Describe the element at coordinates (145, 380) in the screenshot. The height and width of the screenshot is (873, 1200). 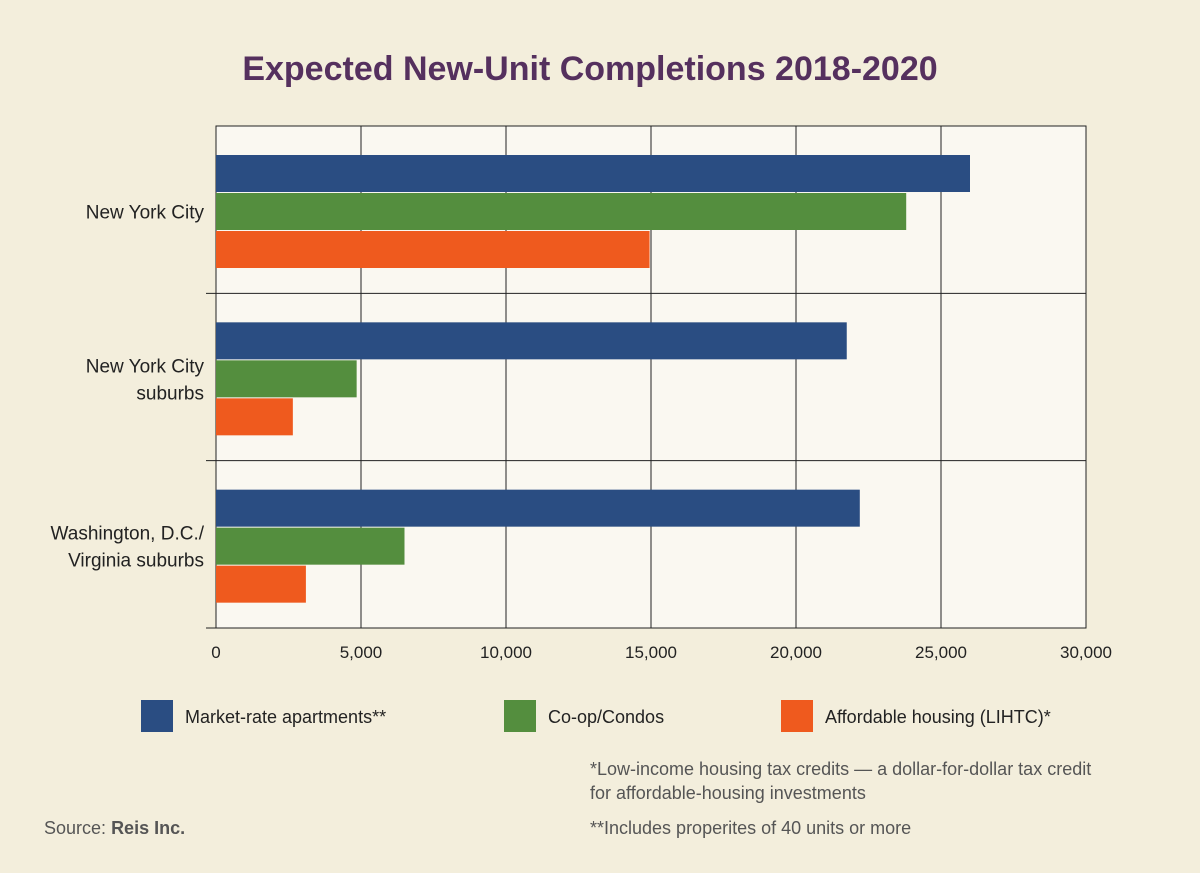
I see `category-label: New York City suburbs` at that location.